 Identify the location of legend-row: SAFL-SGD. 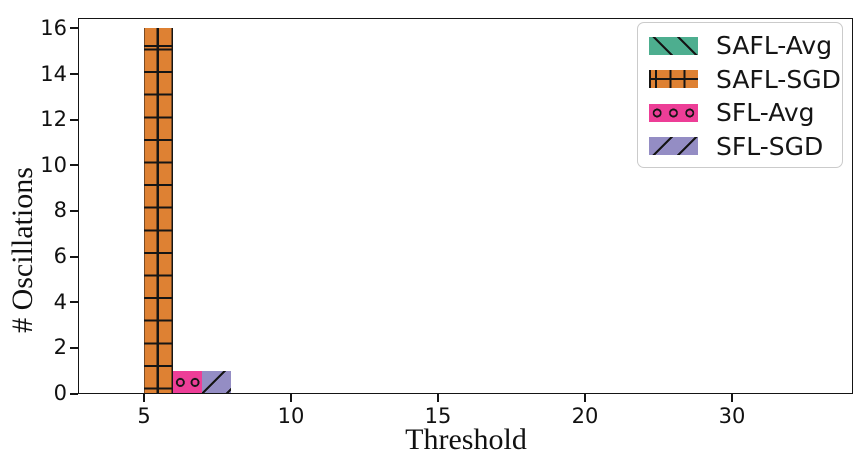
(745, 80).